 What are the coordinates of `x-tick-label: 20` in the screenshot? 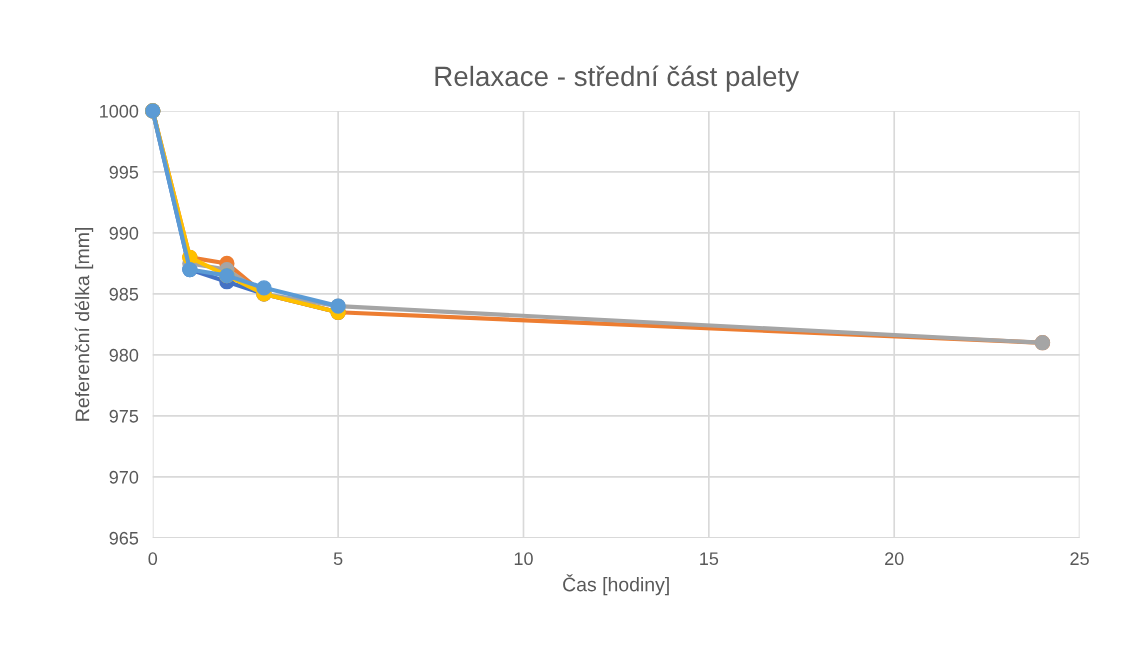 It's located at (894, 559).